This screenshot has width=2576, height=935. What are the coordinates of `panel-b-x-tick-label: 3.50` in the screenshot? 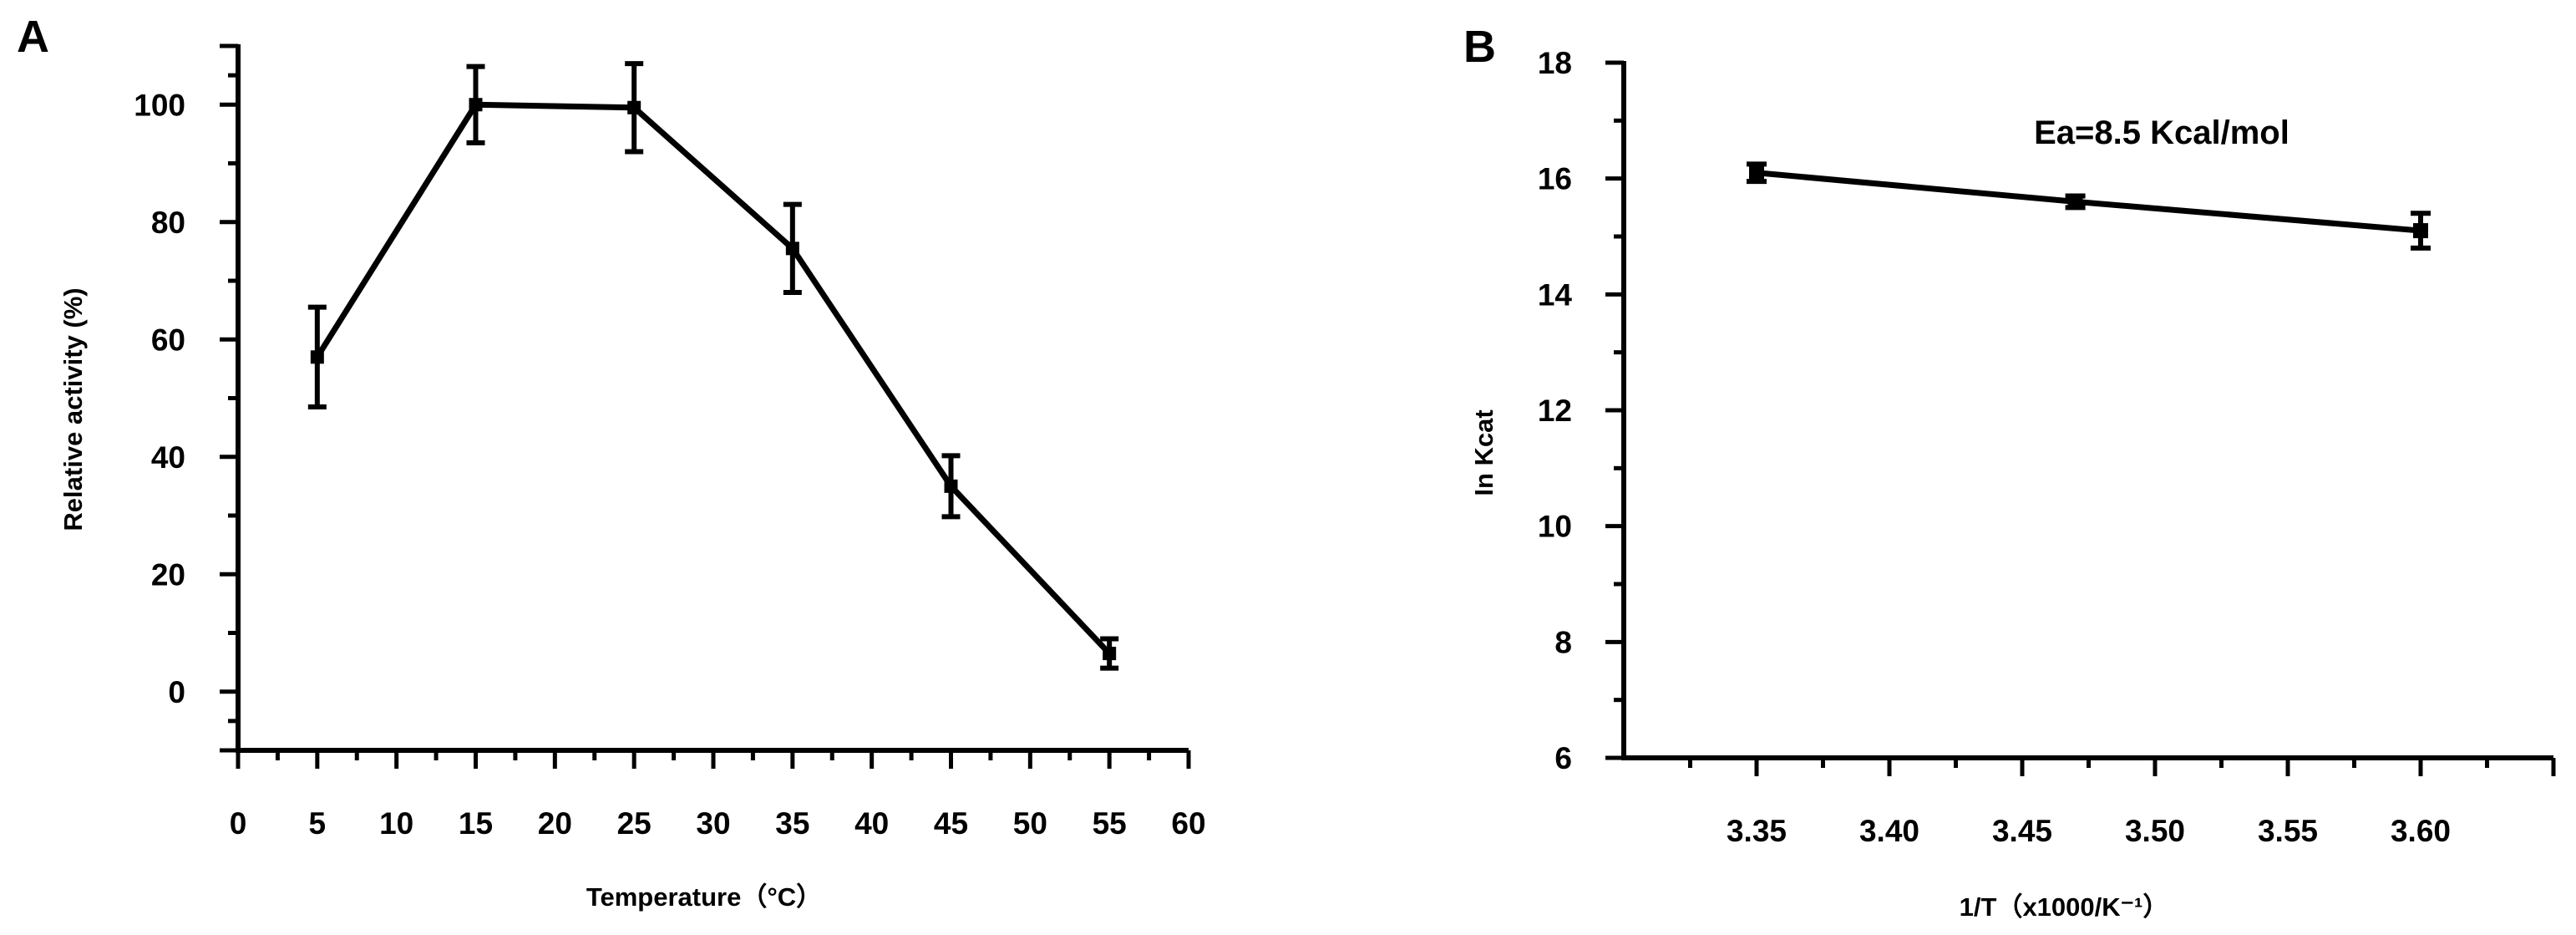 It's located at (2155, 831).